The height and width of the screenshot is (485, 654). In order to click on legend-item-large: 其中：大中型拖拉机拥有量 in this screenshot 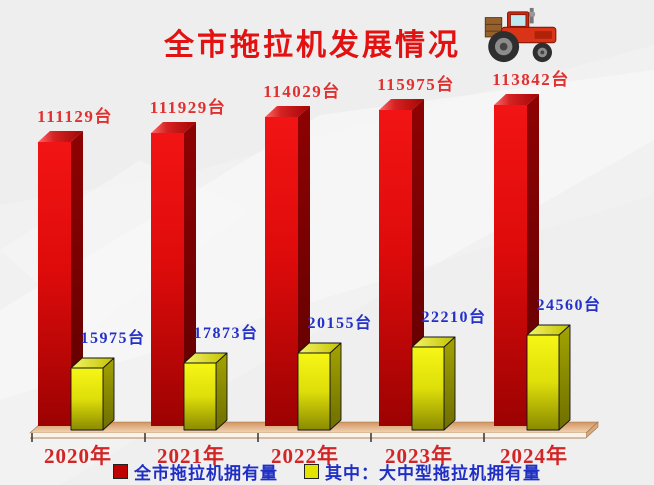, I will do `click(422, 471)`.